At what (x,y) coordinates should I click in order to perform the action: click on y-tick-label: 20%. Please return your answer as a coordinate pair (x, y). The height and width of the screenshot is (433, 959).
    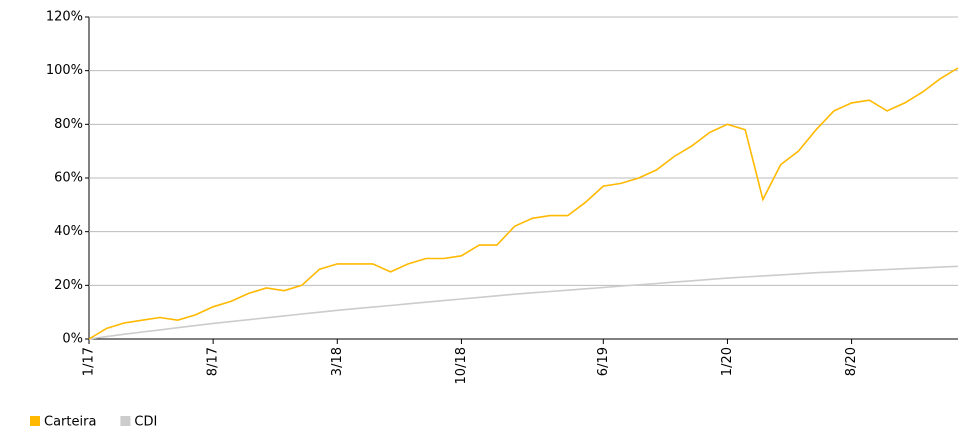
    Looking at the image, I should click on (68, 285).